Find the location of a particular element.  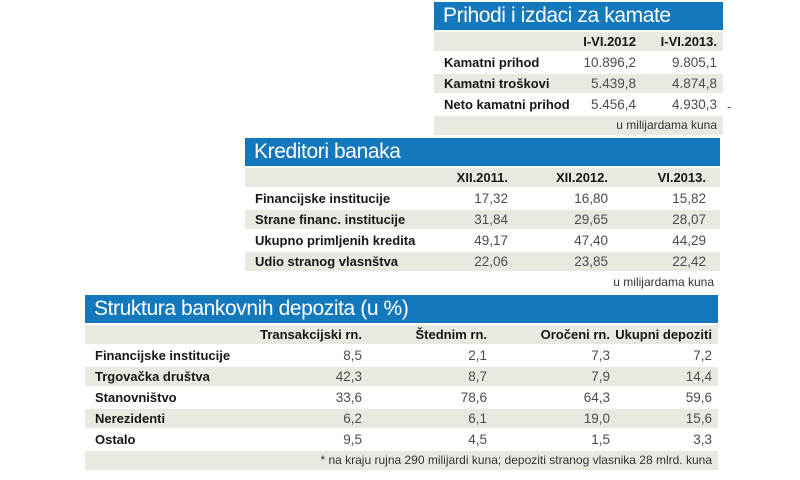

cell-value: 6,2 is located at coordinates (352, 418).